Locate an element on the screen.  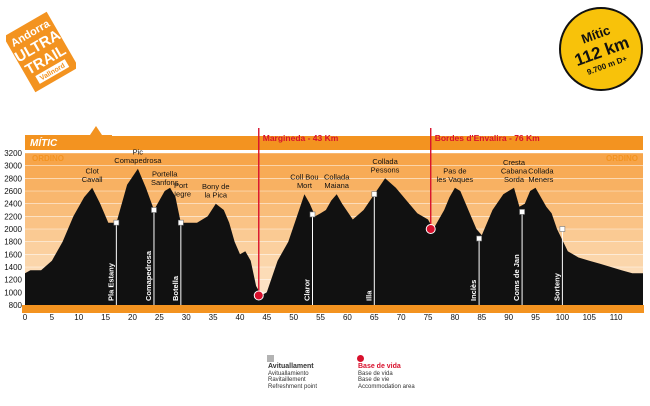
y-tick-label: 2200 is located at coordinates (13, 216).